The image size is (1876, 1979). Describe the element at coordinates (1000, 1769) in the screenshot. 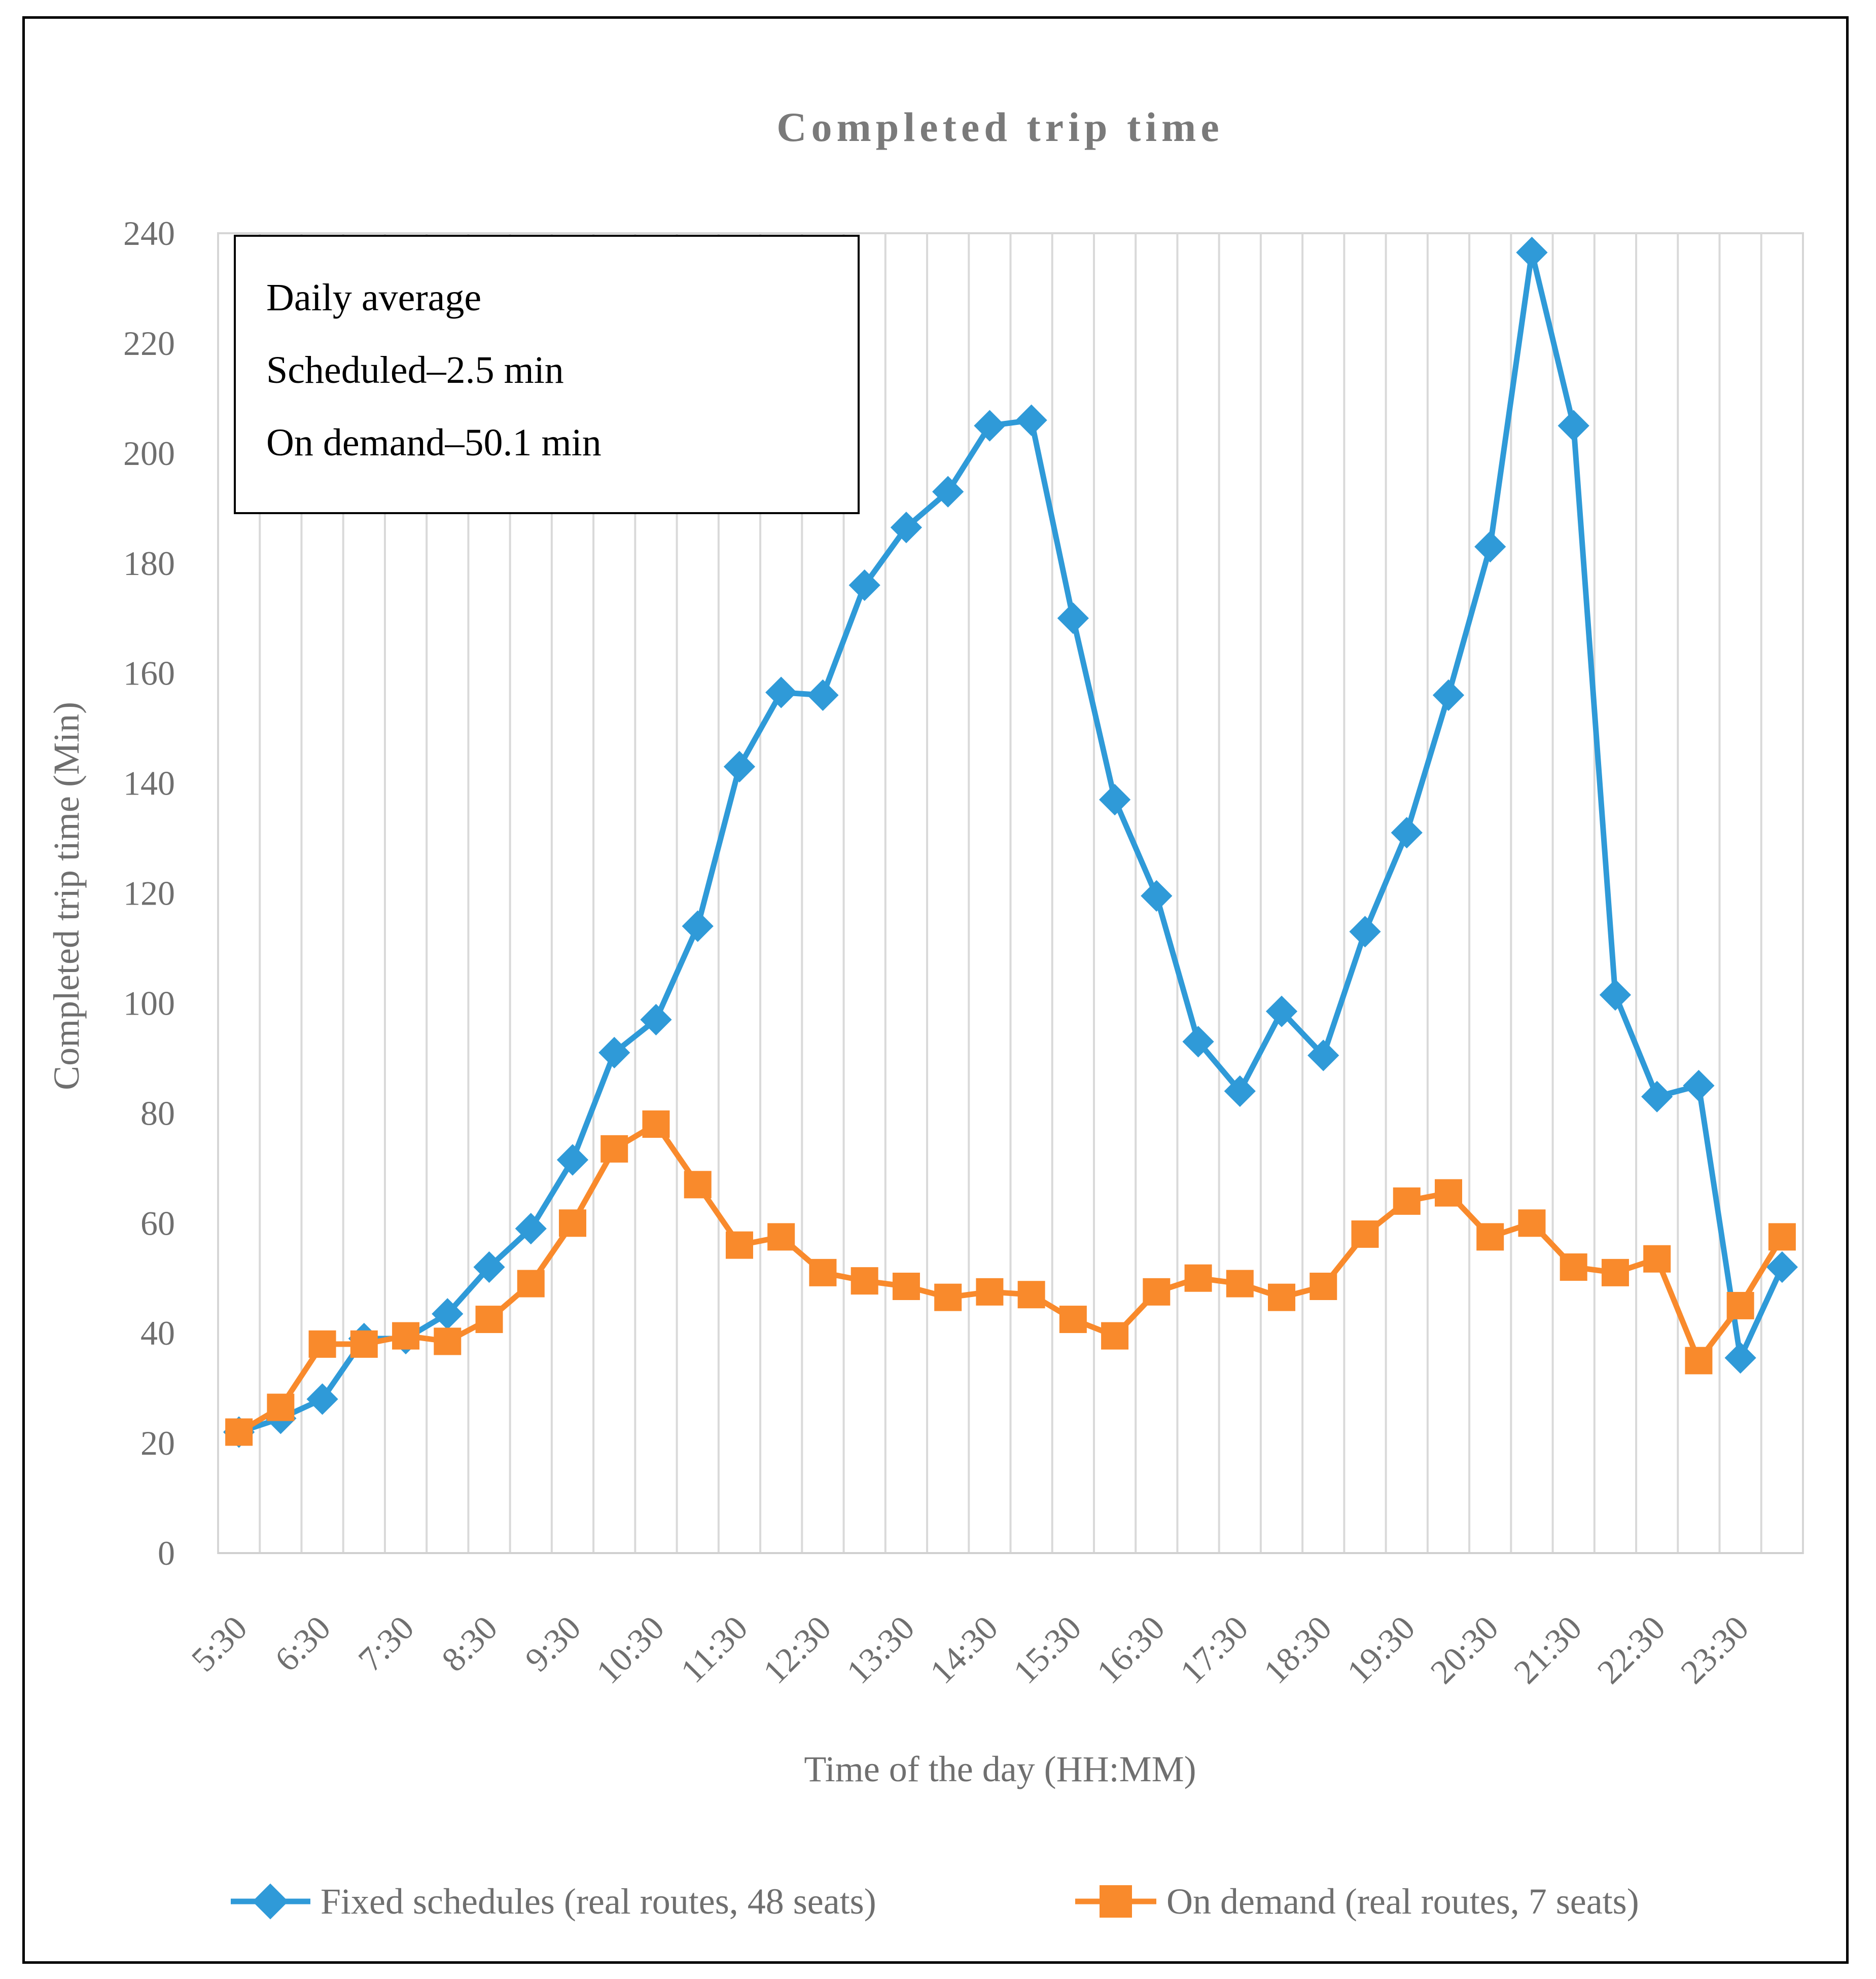

I see `x-axis-title: Time of the day (HH:MM)` at that location.